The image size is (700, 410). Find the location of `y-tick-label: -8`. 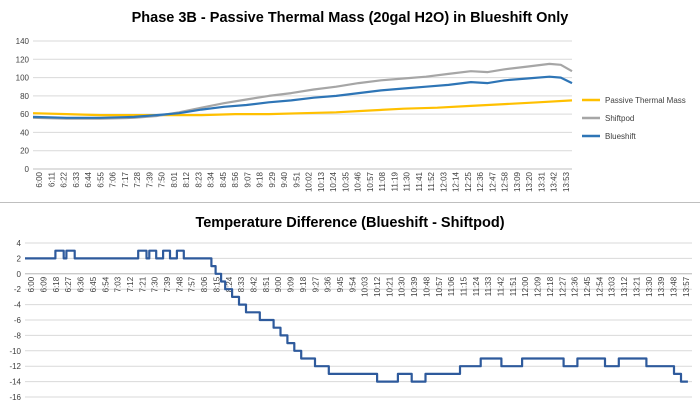

y-tick-label: -8 is located at coordinates (18, 335).